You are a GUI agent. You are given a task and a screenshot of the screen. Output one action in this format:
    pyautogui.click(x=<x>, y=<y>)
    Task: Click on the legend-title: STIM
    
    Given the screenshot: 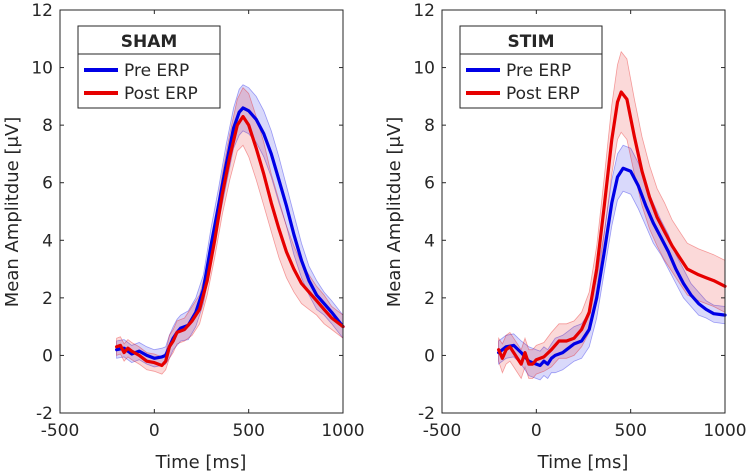 What is the action you would take?
    pyautogui.click(x=530, y=42)
    